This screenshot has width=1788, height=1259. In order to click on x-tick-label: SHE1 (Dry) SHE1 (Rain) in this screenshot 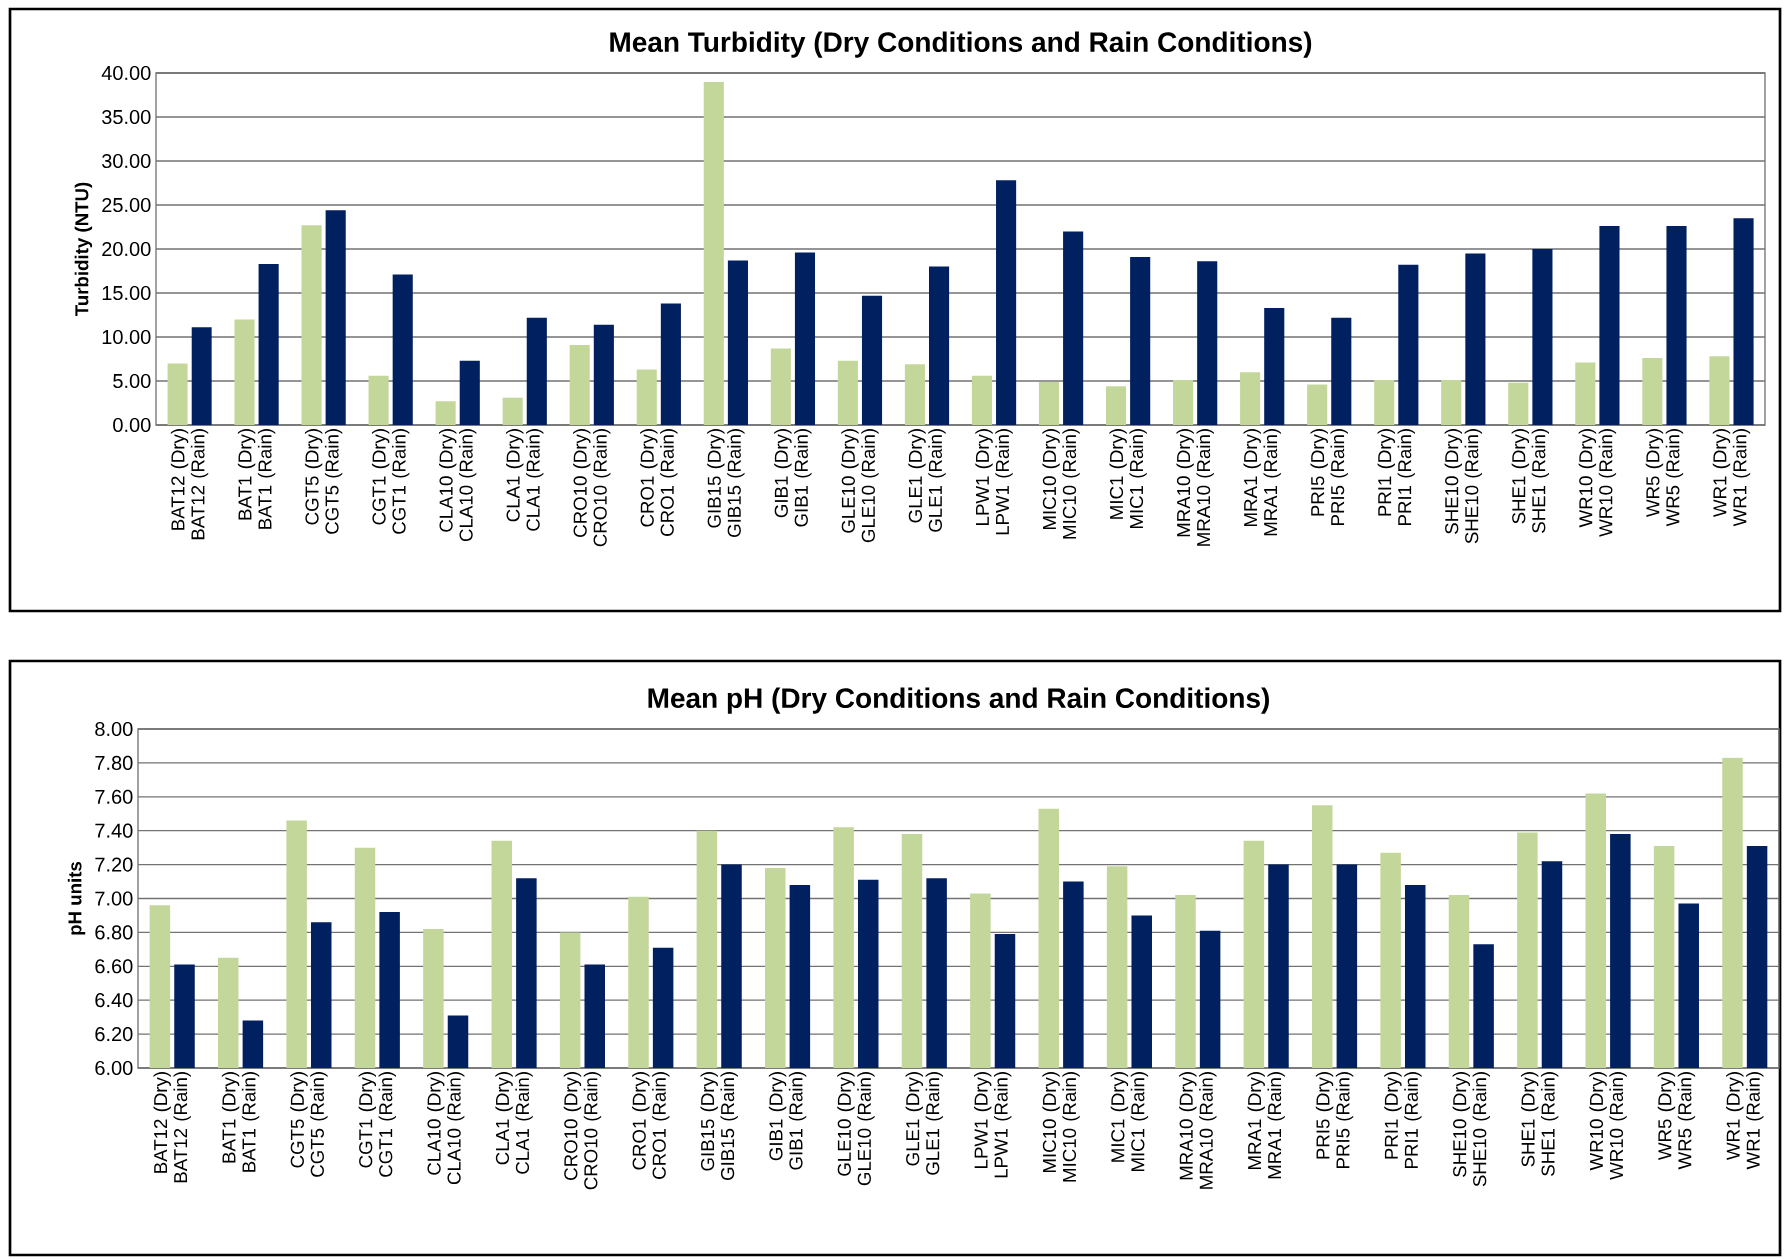, I will do `click(1539, 1124)`.